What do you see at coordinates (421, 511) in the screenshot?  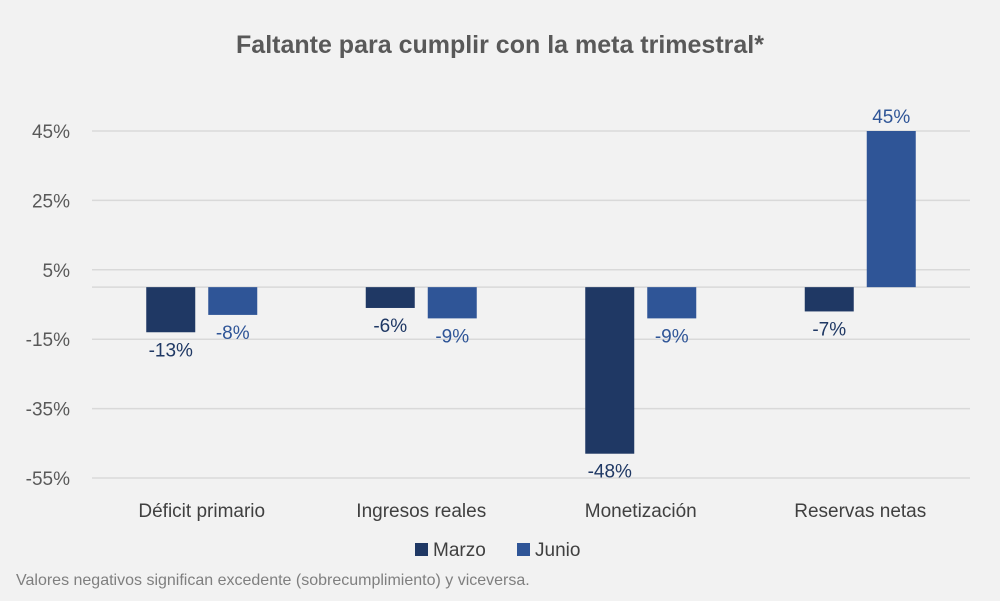 I see `category-label: Ingresos reales` at bounding box center [421, 511].